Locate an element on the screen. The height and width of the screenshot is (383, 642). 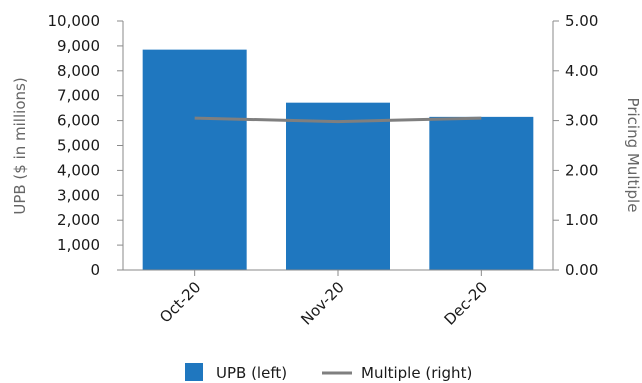
left-tick-label: 8,000 is located at coordinates (78, 71).